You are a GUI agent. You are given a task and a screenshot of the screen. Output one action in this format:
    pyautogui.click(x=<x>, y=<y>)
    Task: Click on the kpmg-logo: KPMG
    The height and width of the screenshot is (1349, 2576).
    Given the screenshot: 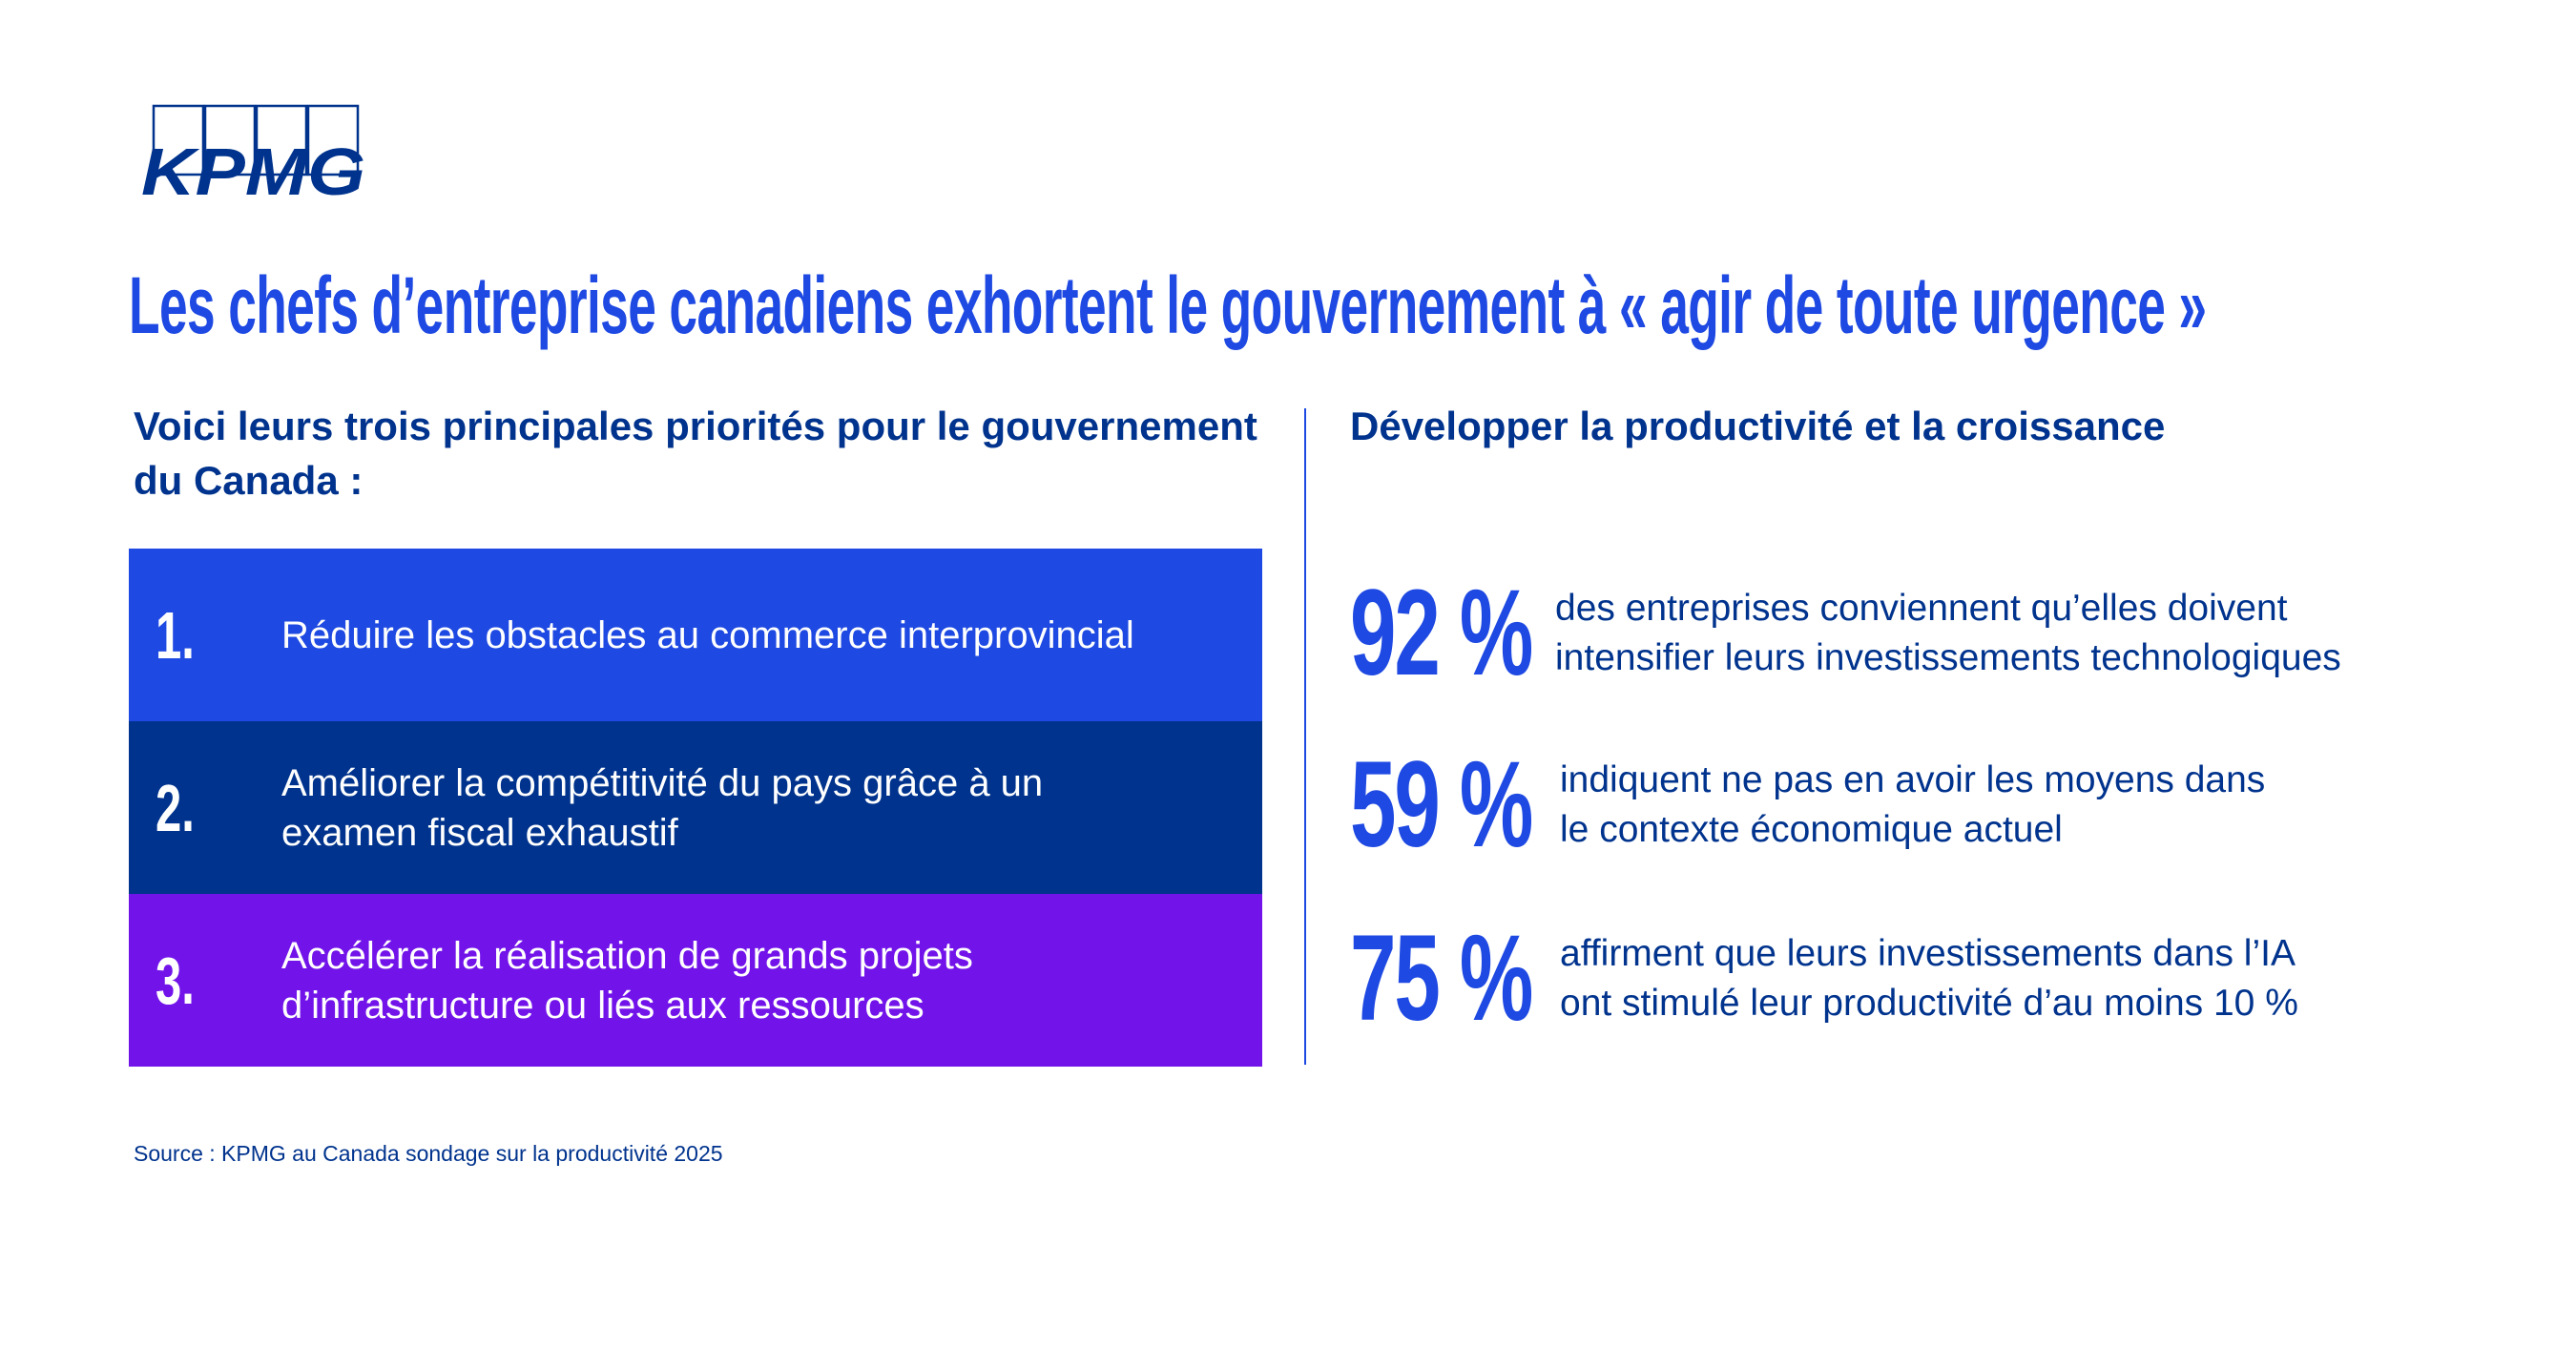 What is the action you would take?
    pyautogui.click(x=260, y=156)
    